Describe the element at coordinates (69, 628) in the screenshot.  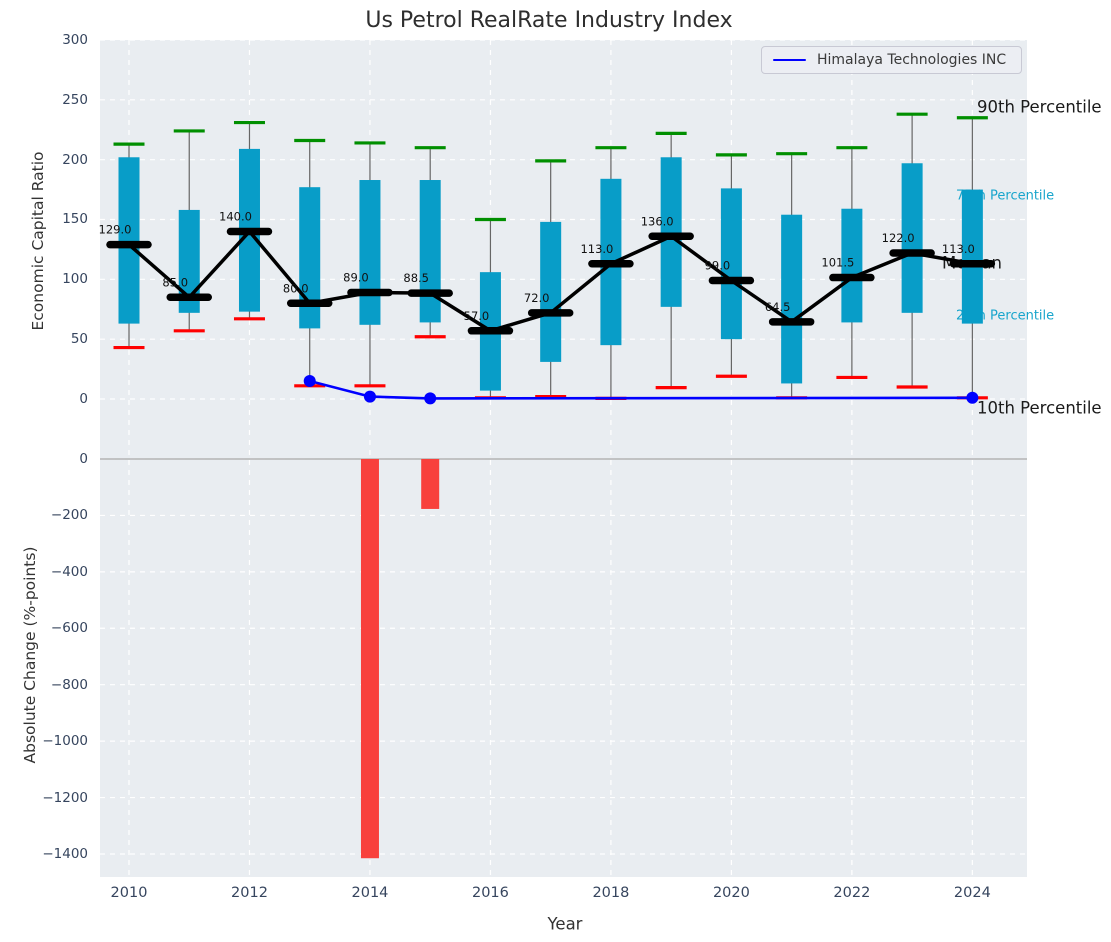
I see `ytick-bottom-−600: −600` at that location.